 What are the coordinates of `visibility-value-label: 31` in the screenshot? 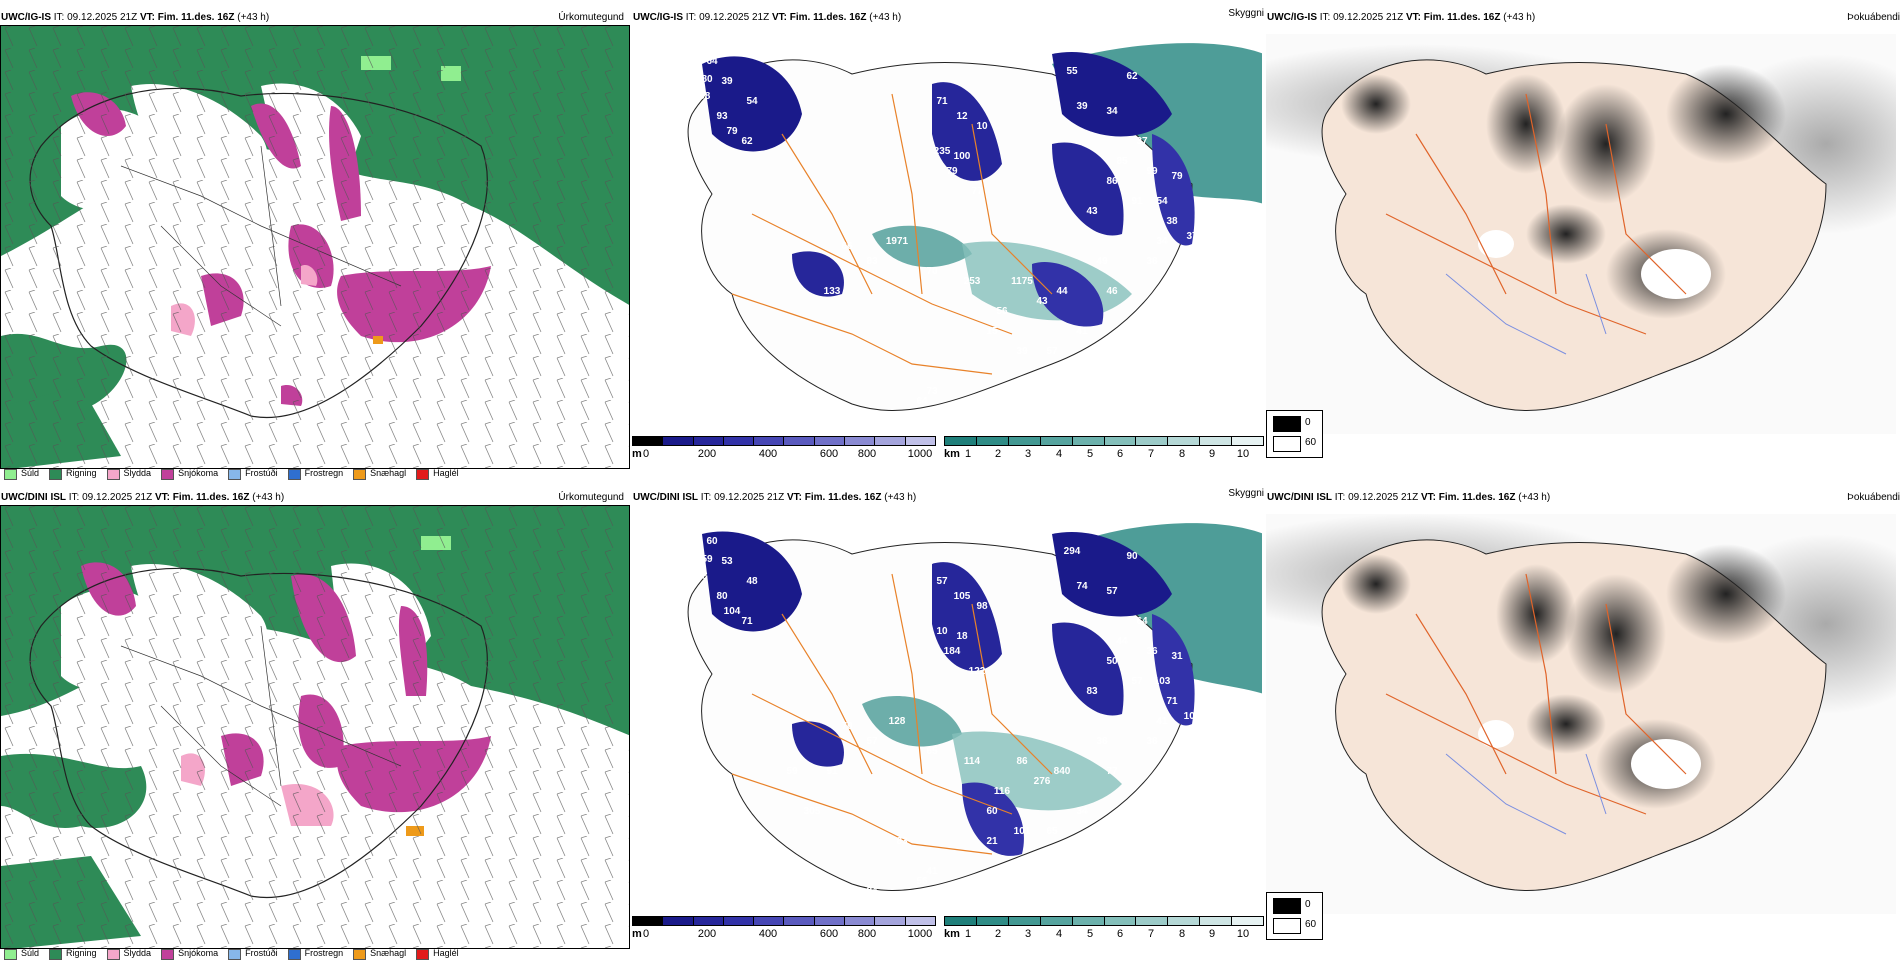 It's located at (1177, 656).